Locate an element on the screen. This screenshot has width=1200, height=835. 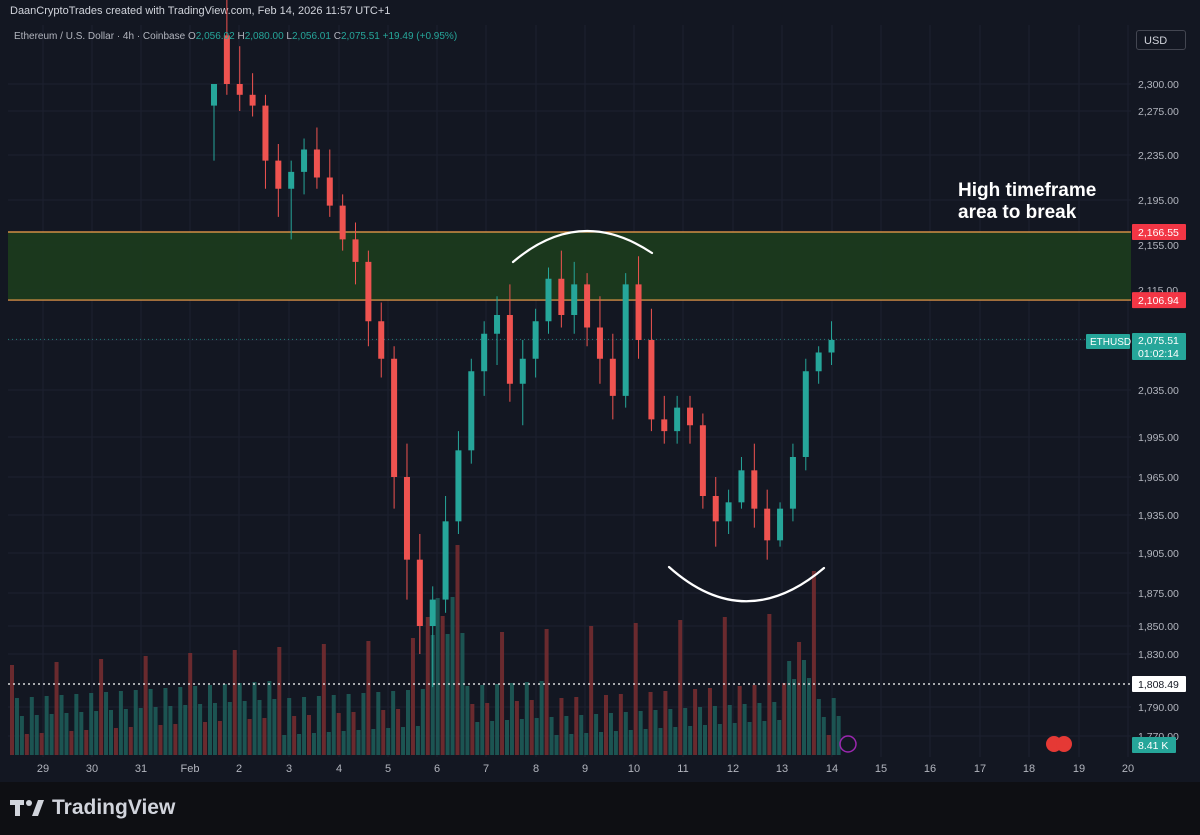
currency-button: USD is located at coordinates (1161, 40).